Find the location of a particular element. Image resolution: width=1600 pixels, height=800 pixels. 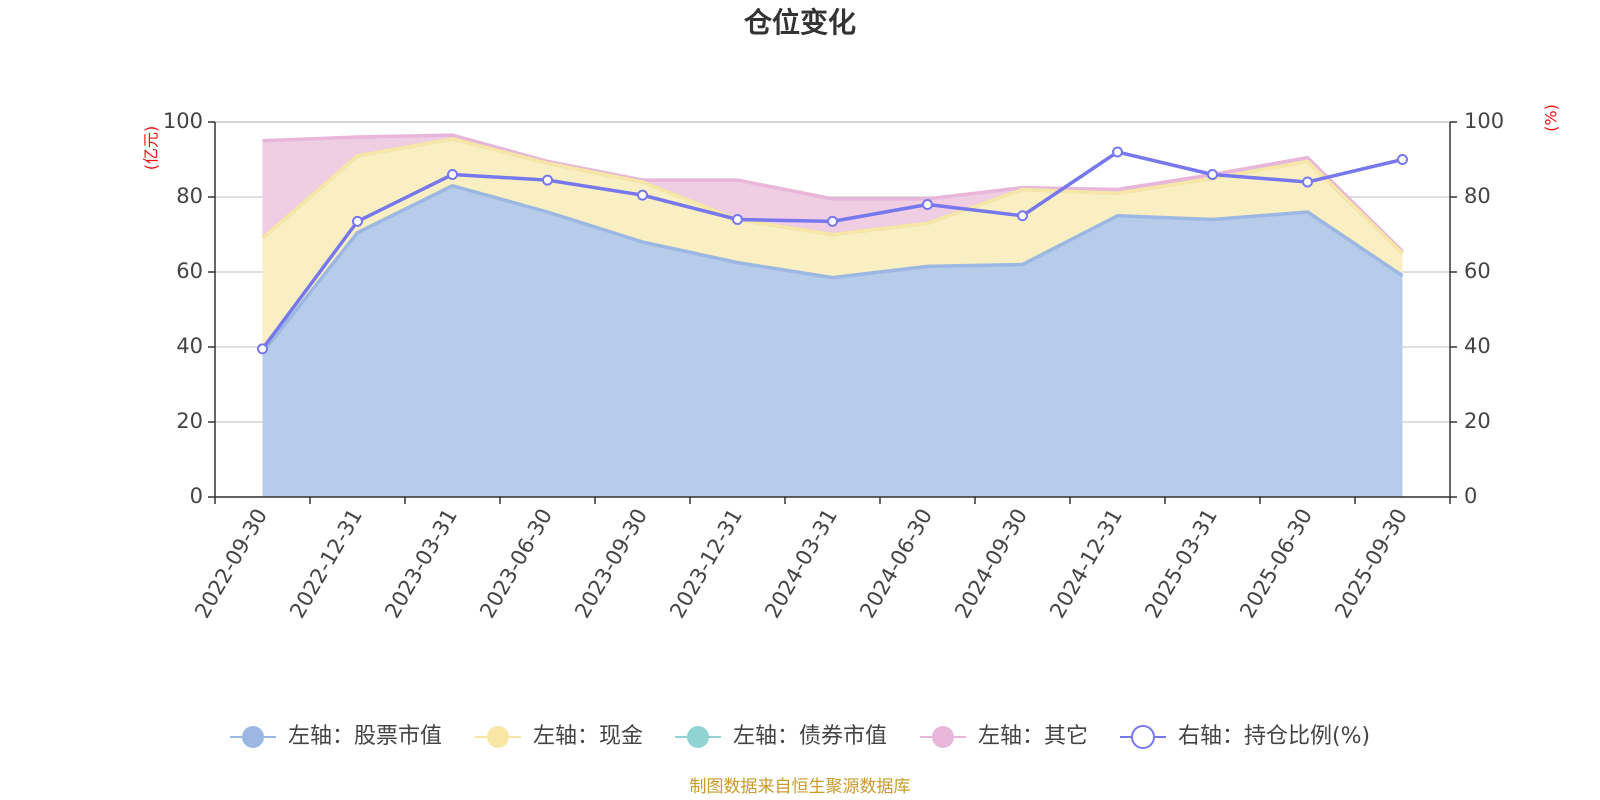

legend-label: 左轴：现金 is located at coordinates (588, 736).